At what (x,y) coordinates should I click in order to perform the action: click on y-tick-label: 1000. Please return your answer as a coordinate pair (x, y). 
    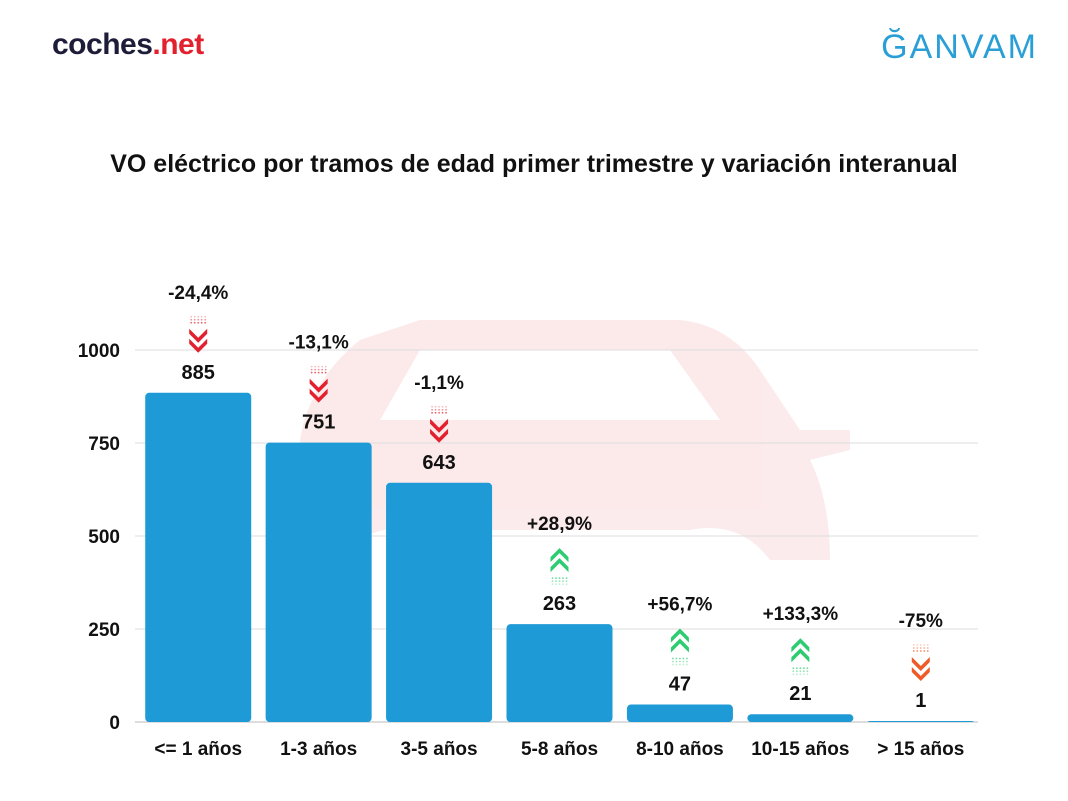
    Looking at the image, I should click on (99, 351).